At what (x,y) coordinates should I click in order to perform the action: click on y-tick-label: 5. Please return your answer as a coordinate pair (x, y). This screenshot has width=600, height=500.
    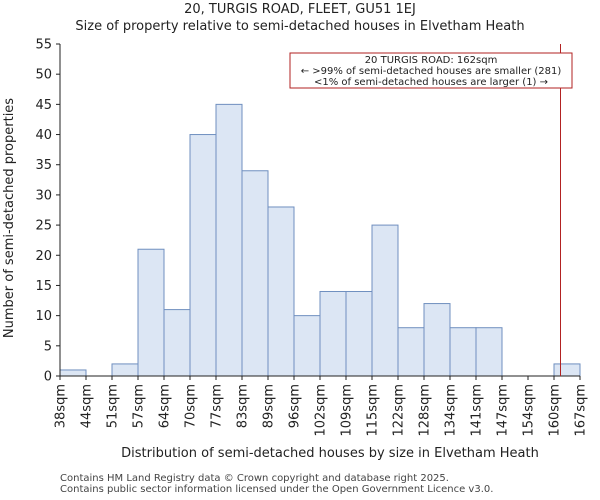
    Looking at the image, I should click on (48, 346).